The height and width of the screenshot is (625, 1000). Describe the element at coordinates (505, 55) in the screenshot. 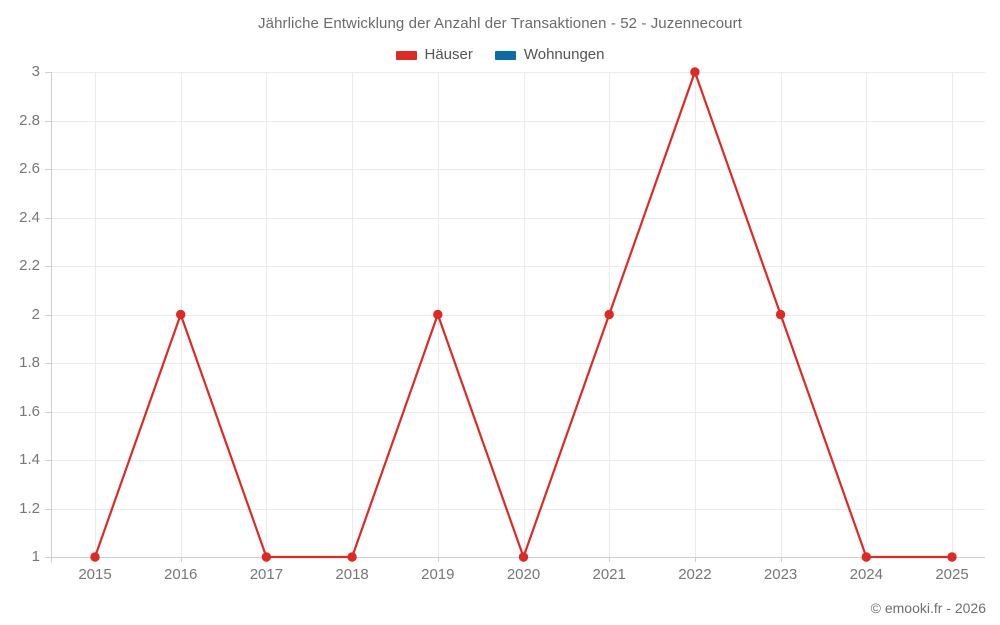

I see `legend-swatch-icon-wohnungen` at that location.